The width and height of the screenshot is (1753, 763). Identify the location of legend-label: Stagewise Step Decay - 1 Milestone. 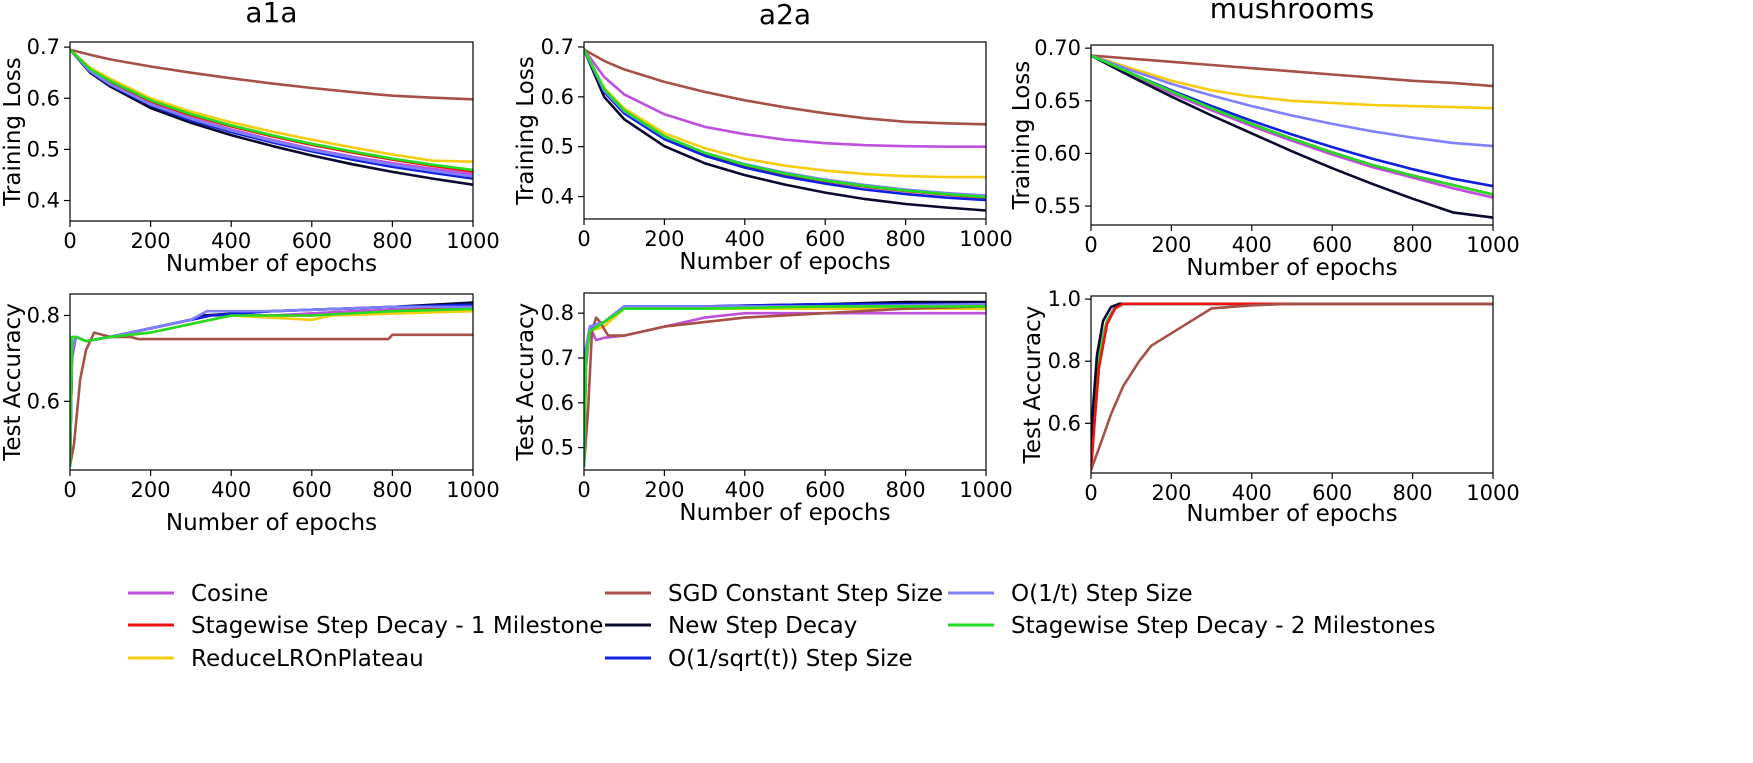
(397, 626).